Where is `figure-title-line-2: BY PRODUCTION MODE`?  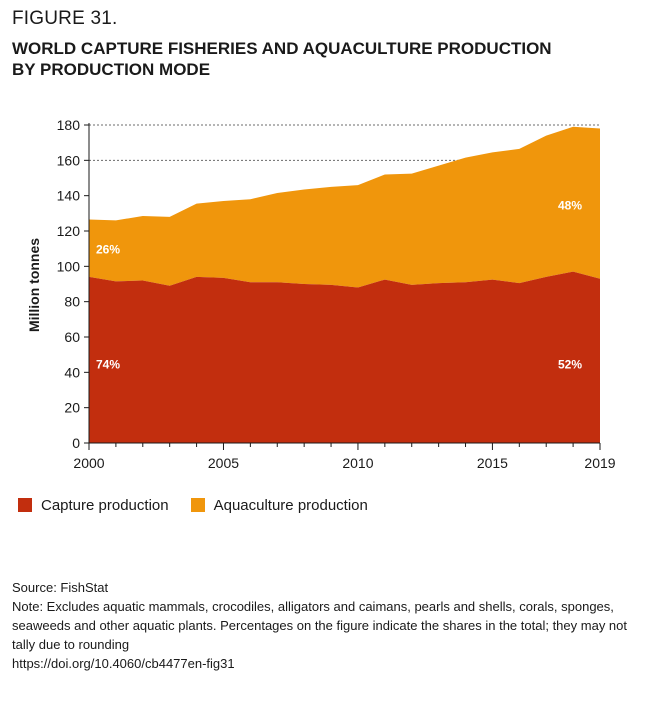
figure-title-line-2: BY PRODUCTION MODE is located at coordinates (111, 69).